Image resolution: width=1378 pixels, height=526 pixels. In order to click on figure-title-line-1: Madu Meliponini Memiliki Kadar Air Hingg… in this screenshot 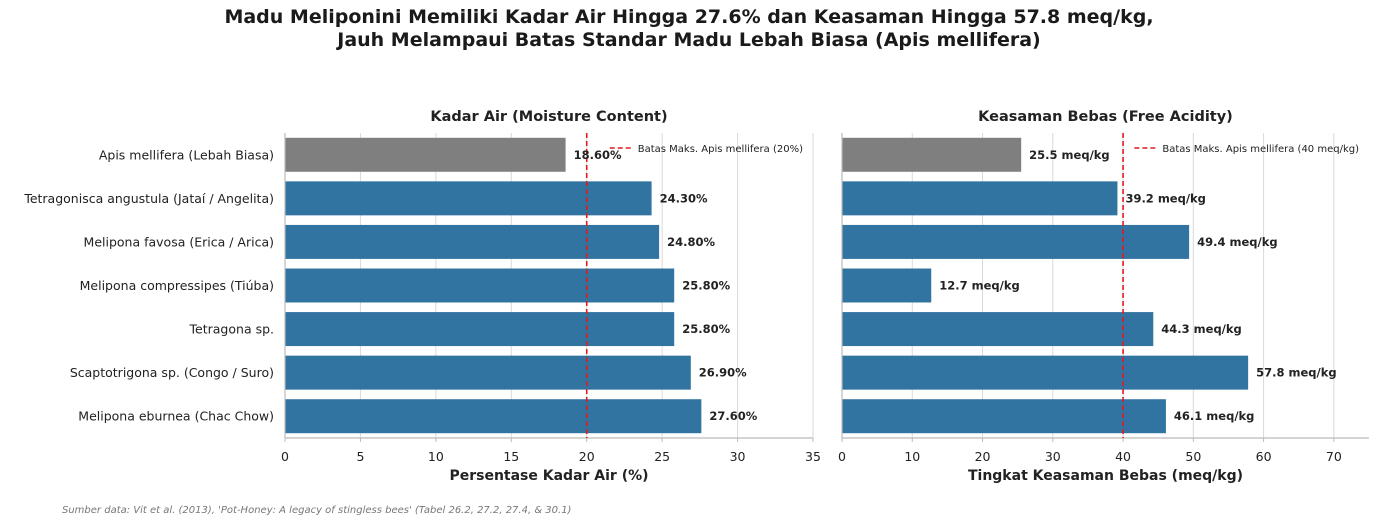, I will do `click(689, 17)`.